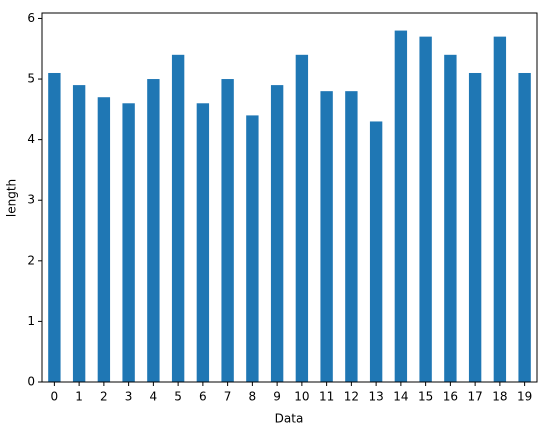 Image resolution: width=548 pixels, height=432 pixels. Describe the element at coordinates (351, 397) in the screenshot. I see `x-tick-label: 12` at that location.